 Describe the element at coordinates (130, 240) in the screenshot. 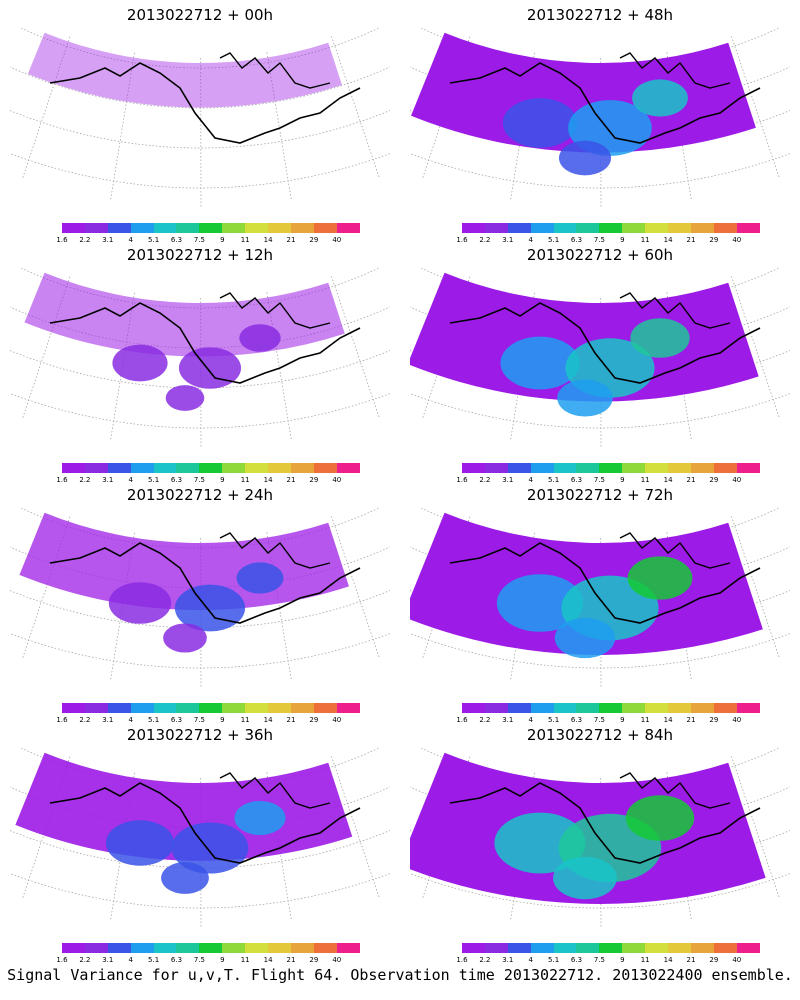

I see `colorbar-tick-label: 4` at that location.